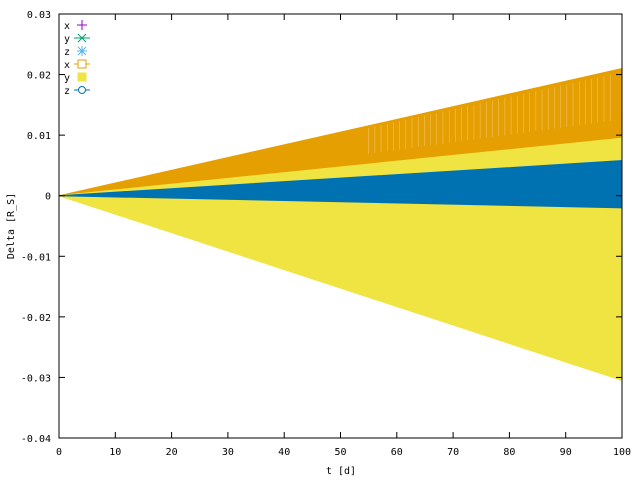  What do you see at coordinates (39, 76) in the screenshot?
I see `y-tick-label: 0.02` at bounding box center [39, 76].